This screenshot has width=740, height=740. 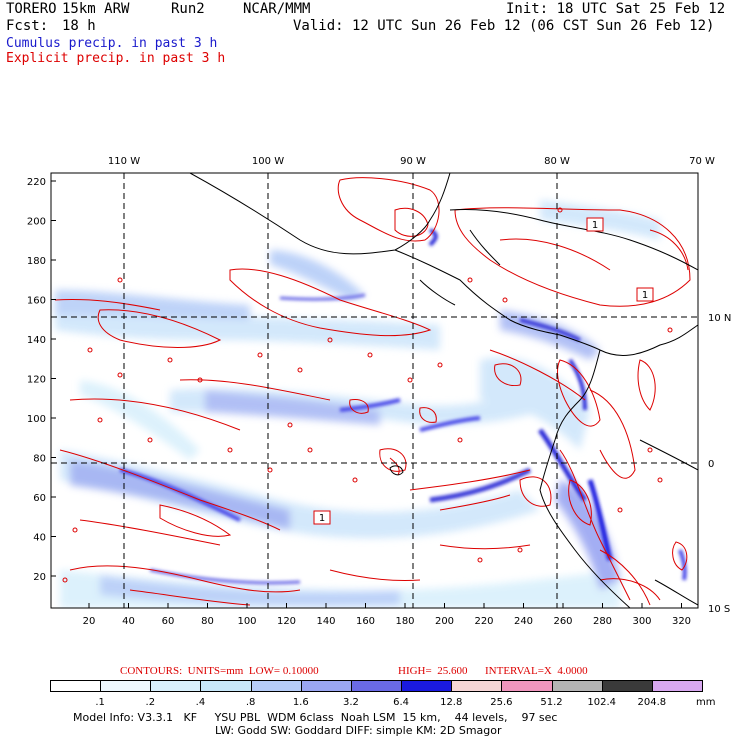 I want to click on lon-label: 90 W, so click(x=413, y=161).